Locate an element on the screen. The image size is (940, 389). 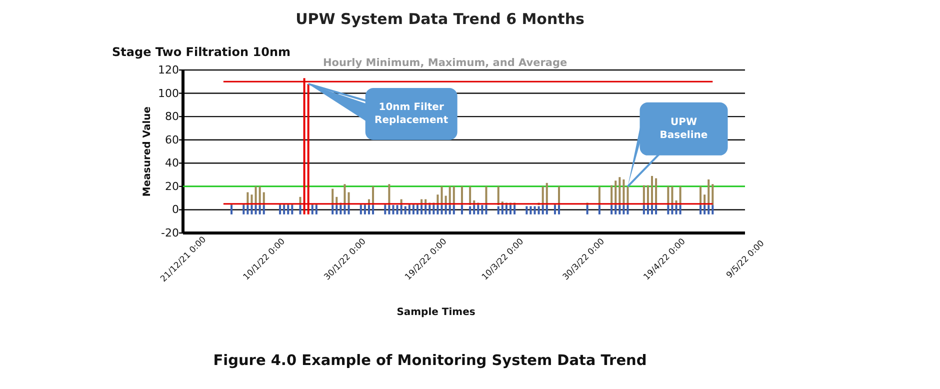
y-tick-label: 0 is located at coordinates (175, 209).